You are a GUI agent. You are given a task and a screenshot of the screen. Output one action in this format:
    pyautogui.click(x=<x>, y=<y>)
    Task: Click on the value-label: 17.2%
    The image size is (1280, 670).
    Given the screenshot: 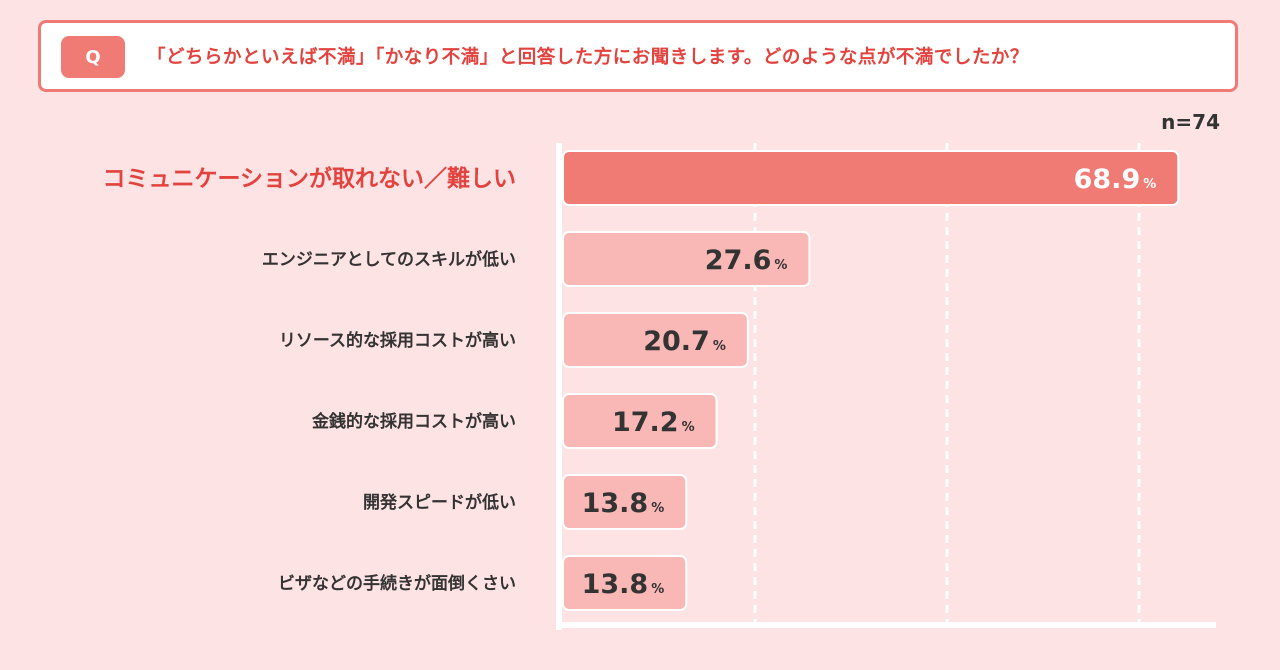 What is the action you would take?
    pyautogui.click(x=653, y=422)
    